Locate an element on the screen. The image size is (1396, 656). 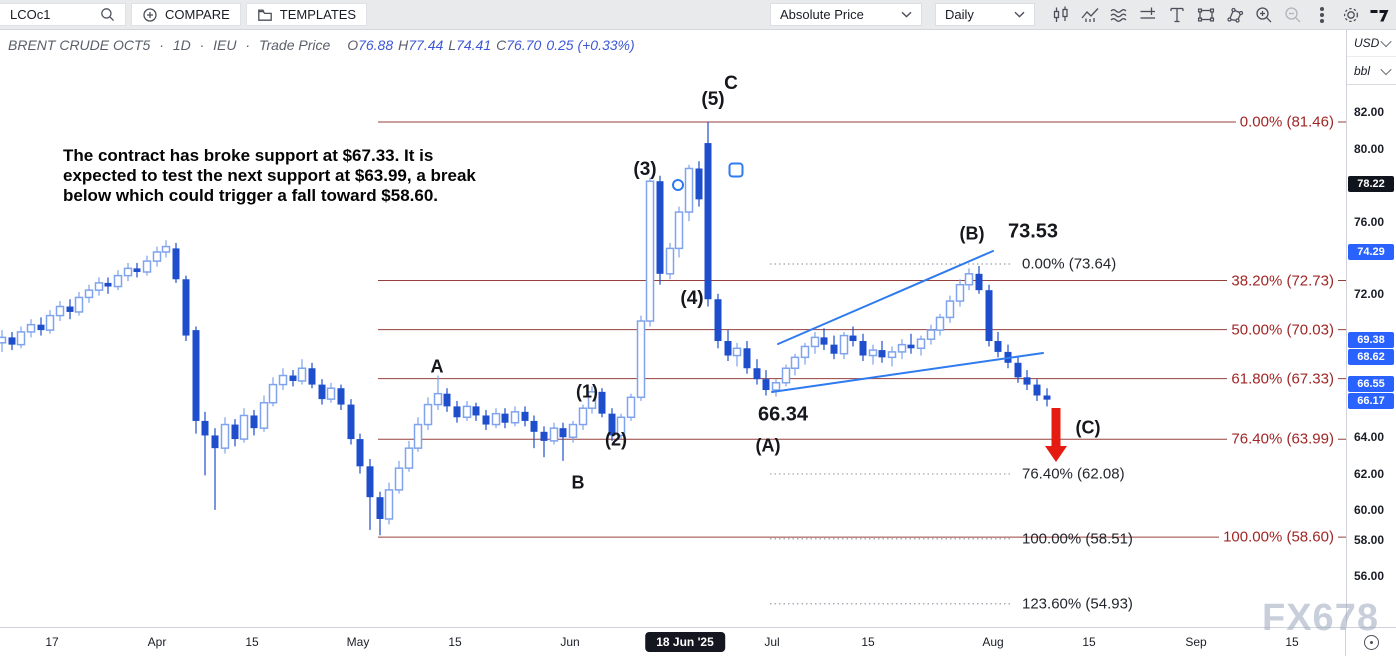
settings-gear-icon is located at coordinates (1350, 14).